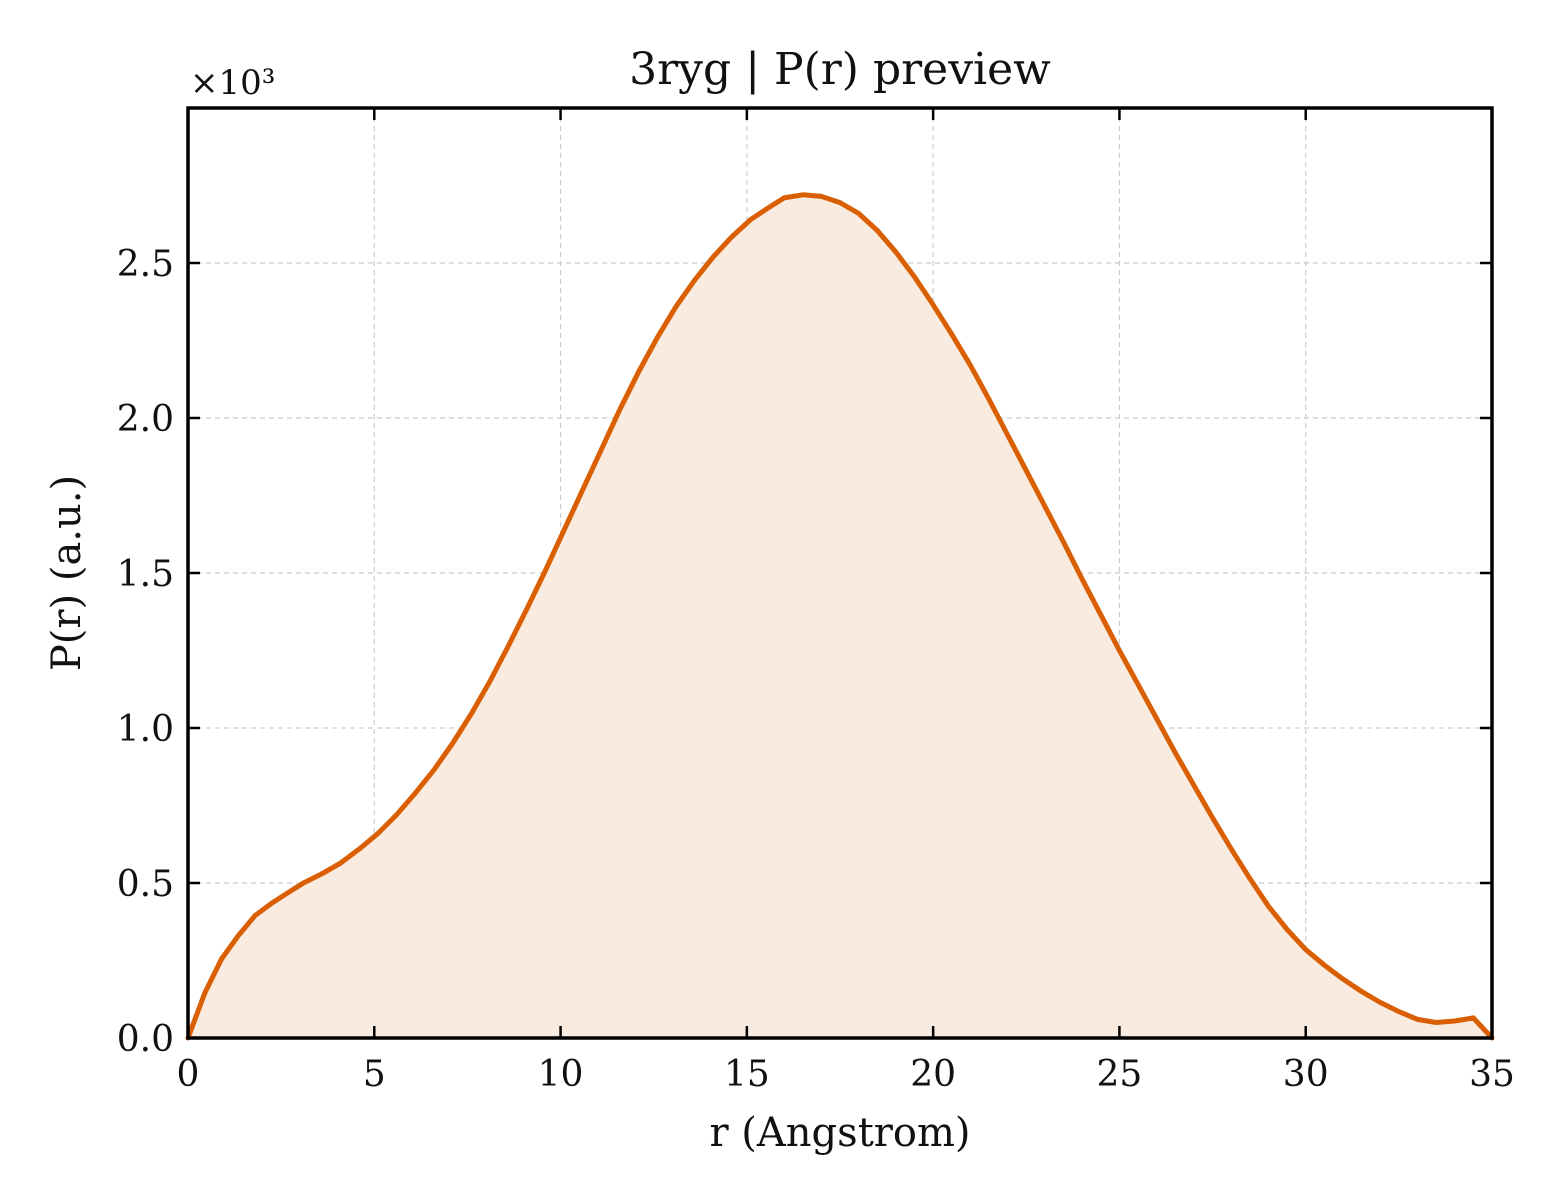 Image resolution: width=1560 pixels, height=1200 pixels. I want to click on x-tick-label: 20, so click(933, 1074).